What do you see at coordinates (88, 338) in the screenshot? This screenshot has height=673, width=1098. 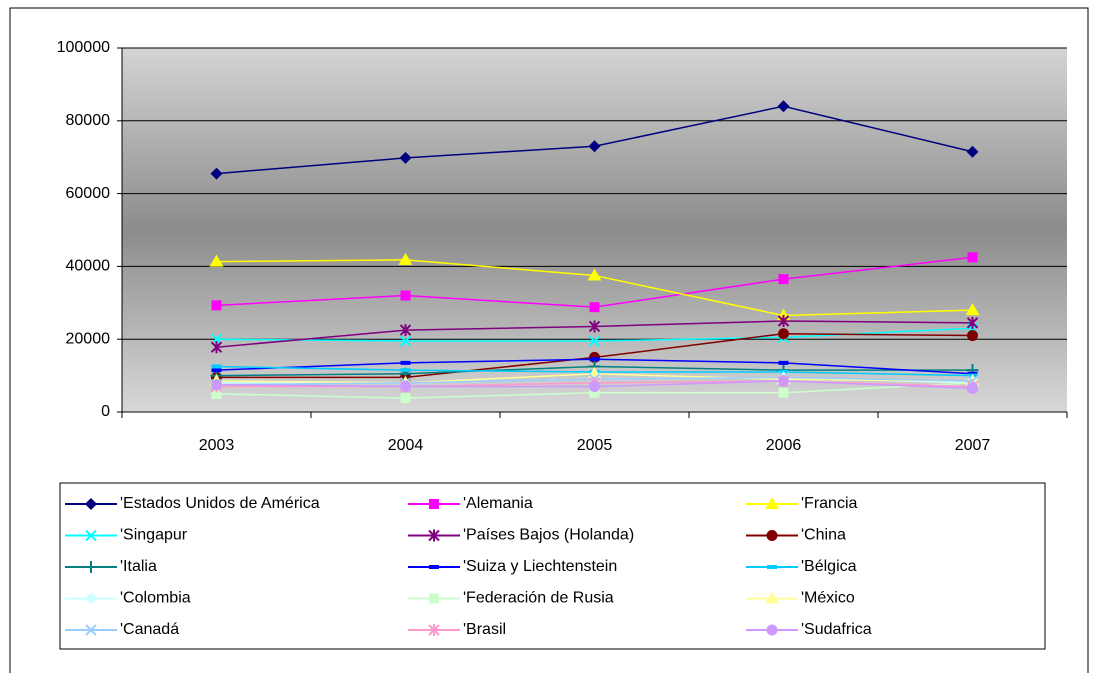 I see `y-tick-label: 20000` at bounding box center [88, 338].